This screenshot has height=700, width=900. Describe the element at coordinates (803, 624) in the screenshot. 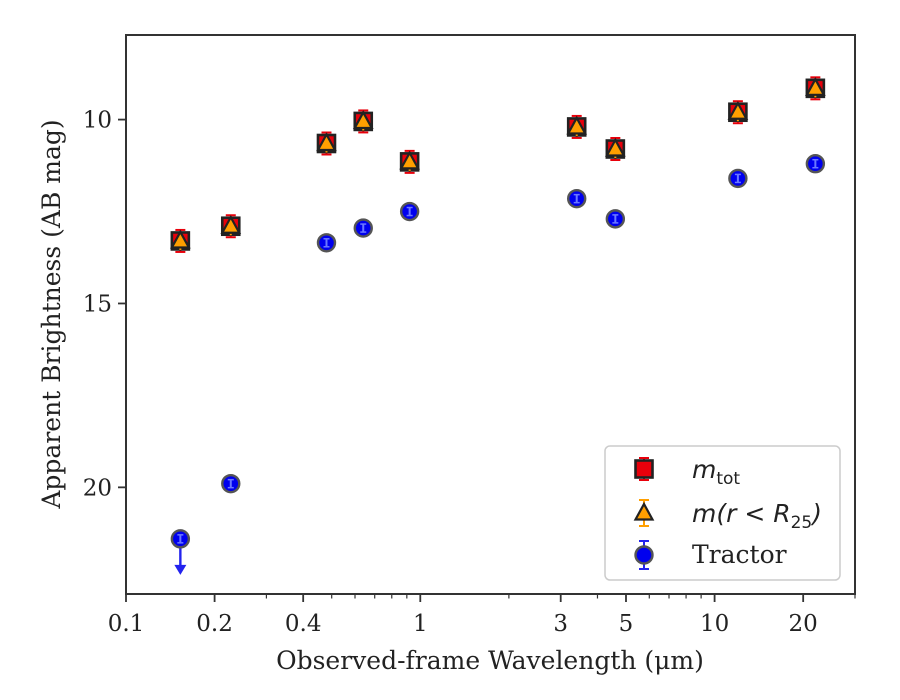

I see `x-tick-label: 20` at that location.